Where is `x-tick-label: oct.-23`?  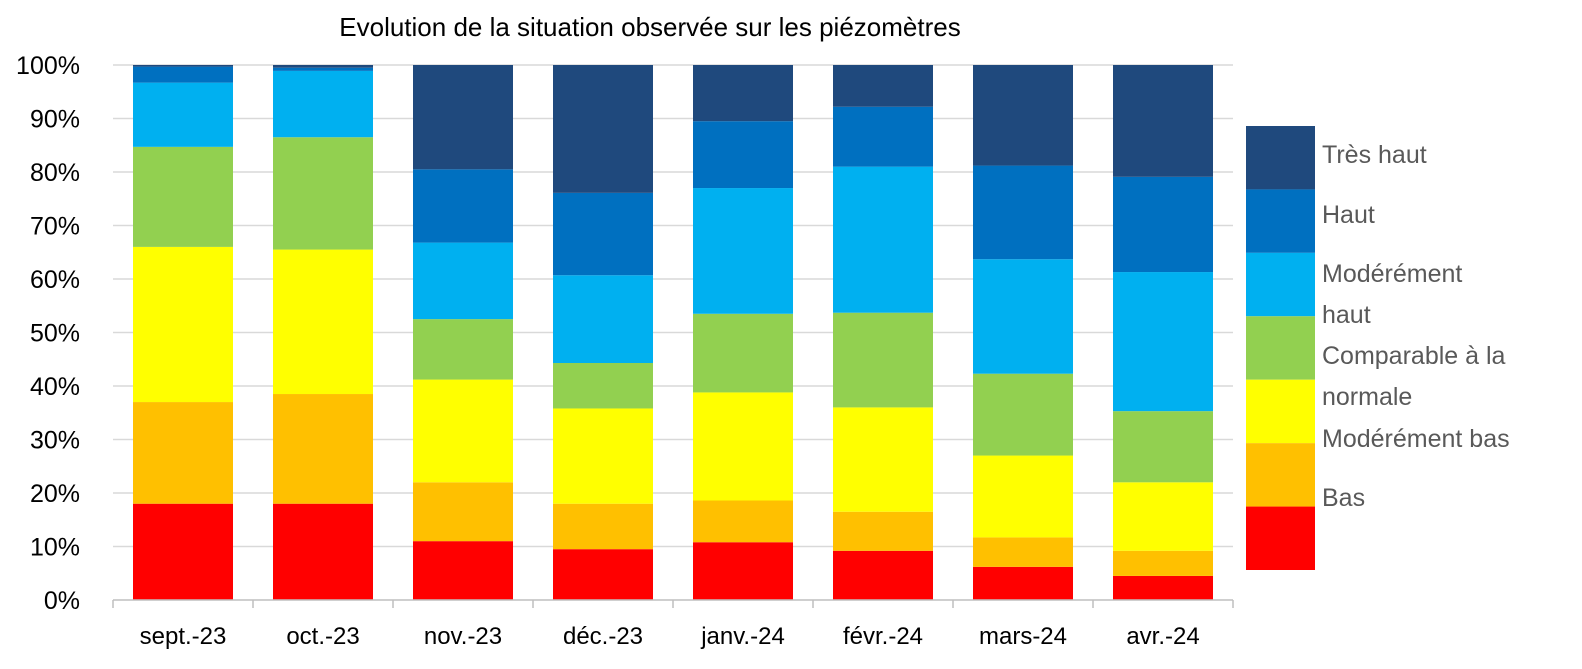 x-tick-label: oct.-23 is located at coordinates (322, 636).